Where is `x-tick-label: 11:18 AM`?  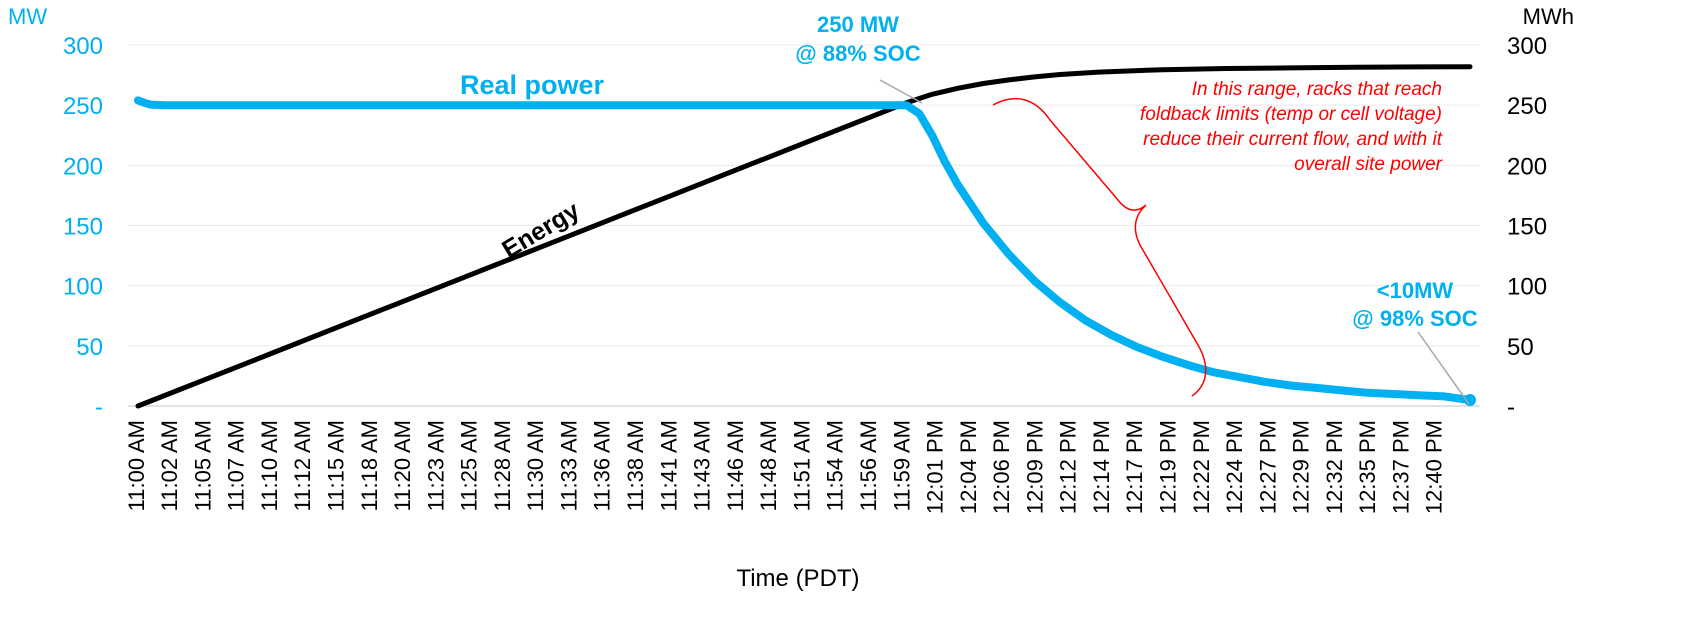 x-tick-label: 11:18 AM is located at coordinates (369, 465).